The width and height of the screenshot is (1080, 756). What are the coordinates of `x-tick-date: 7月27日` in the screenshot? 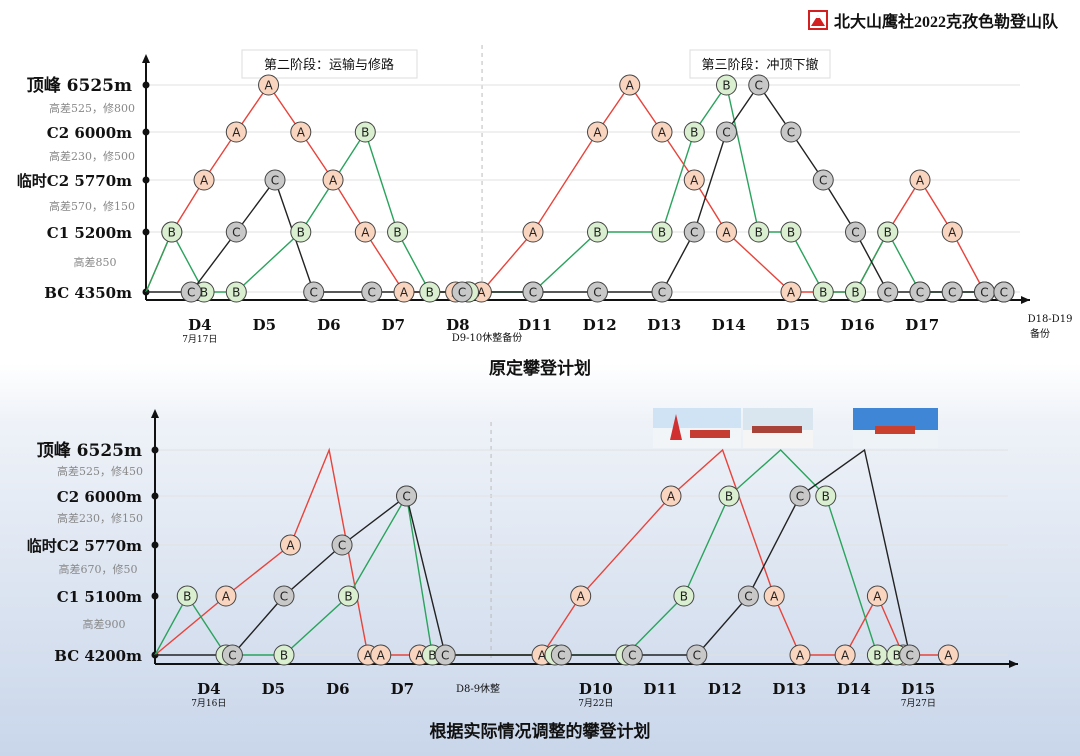 It's located at (918, 703).